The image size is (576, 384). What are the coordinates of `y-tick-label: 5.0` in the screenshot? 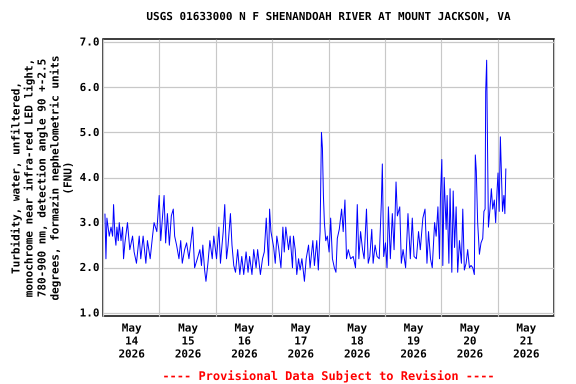 It's located at (90, 132).